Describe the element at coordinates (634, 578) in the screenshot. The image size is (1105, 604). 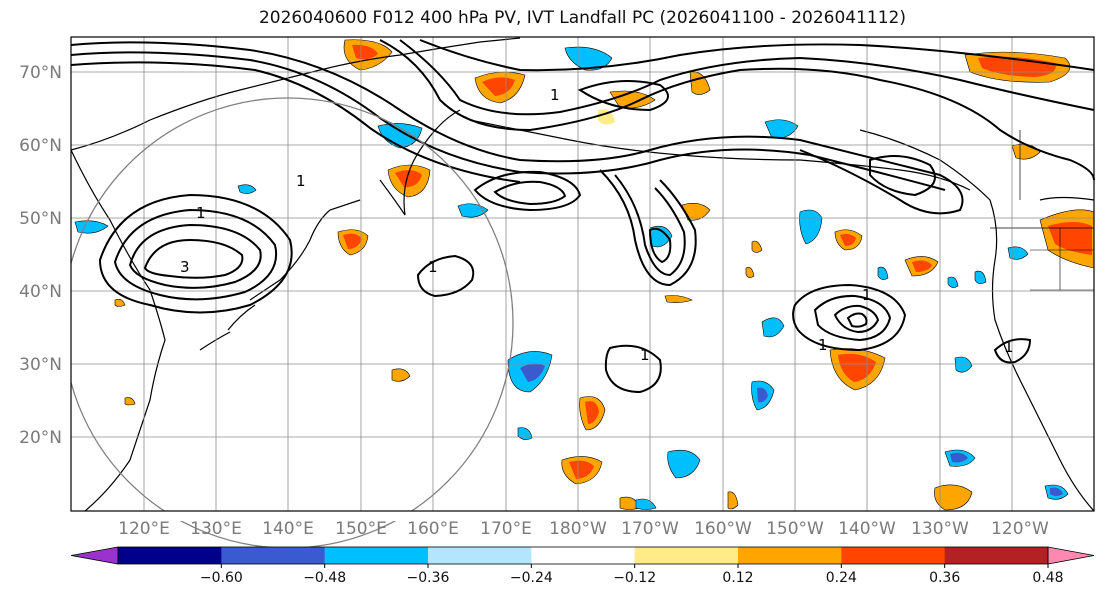
I see `colorbar-tick-label: −0.12` at that location.